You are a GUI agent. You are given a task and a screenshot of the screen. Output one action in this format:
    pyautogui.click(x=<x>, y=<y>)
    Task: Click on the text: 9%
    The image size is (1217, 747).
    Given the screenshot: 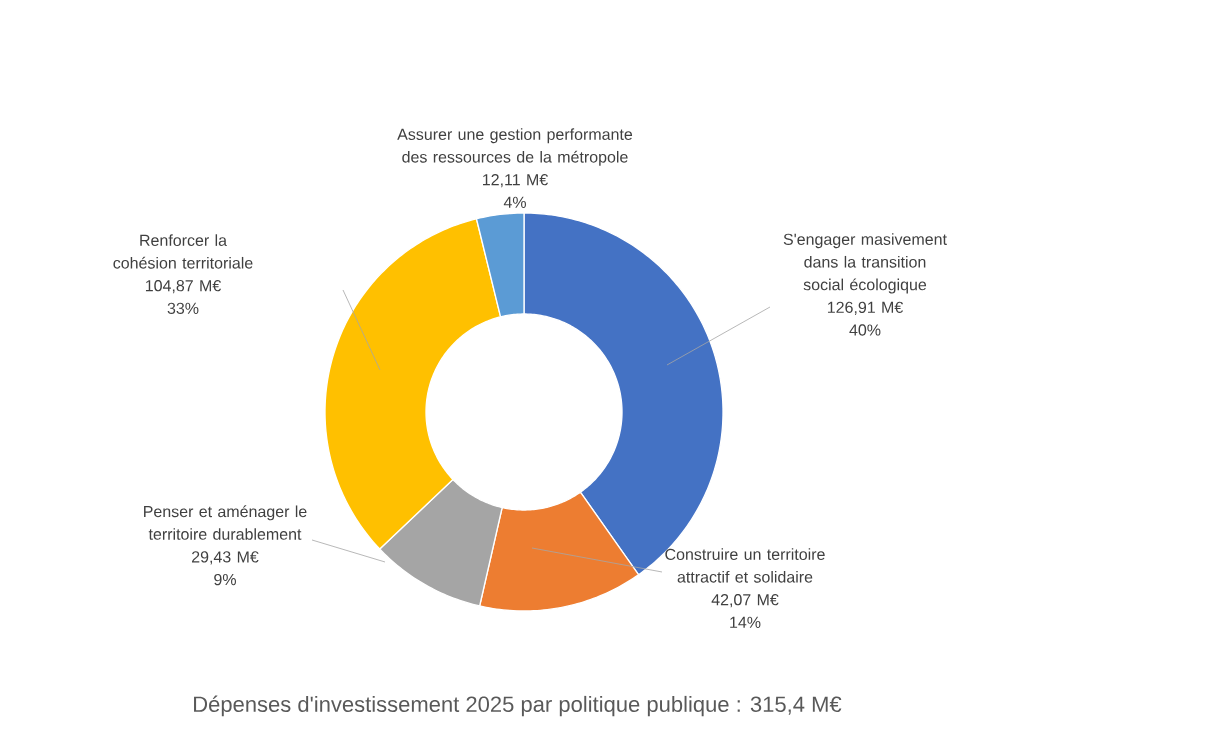 What is the action you would take?
    pyautogui.click(x=225, y=579)
    